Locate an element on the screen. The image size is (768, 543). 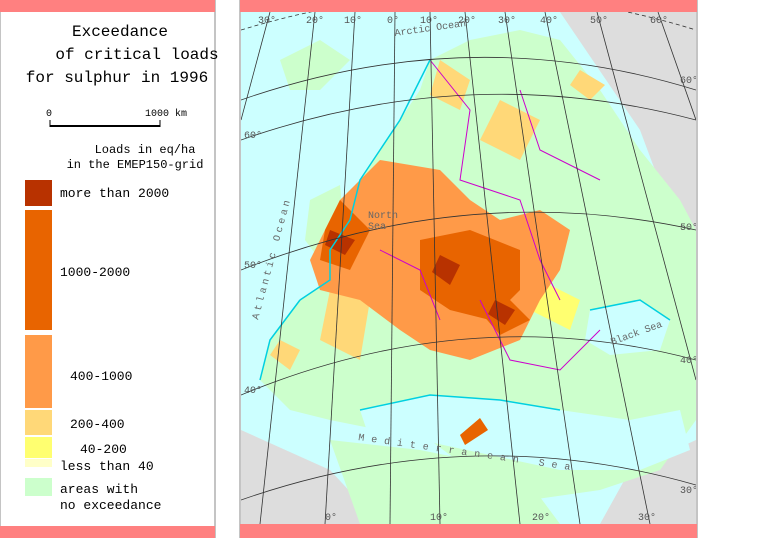
scale-start: 0 is located at coordinates (49, 114).